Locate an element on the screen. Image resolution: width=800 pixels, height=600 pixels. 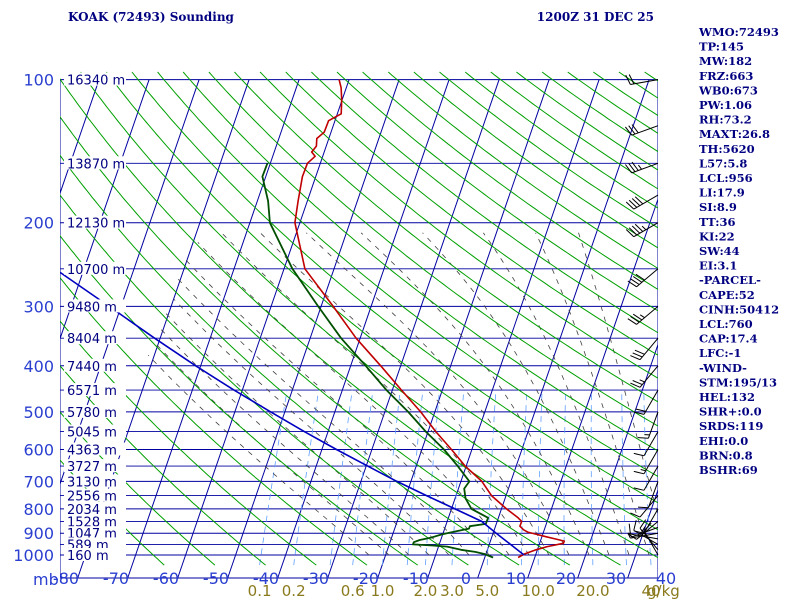
height-label: 4363 m is located at coordinates (92, 451).